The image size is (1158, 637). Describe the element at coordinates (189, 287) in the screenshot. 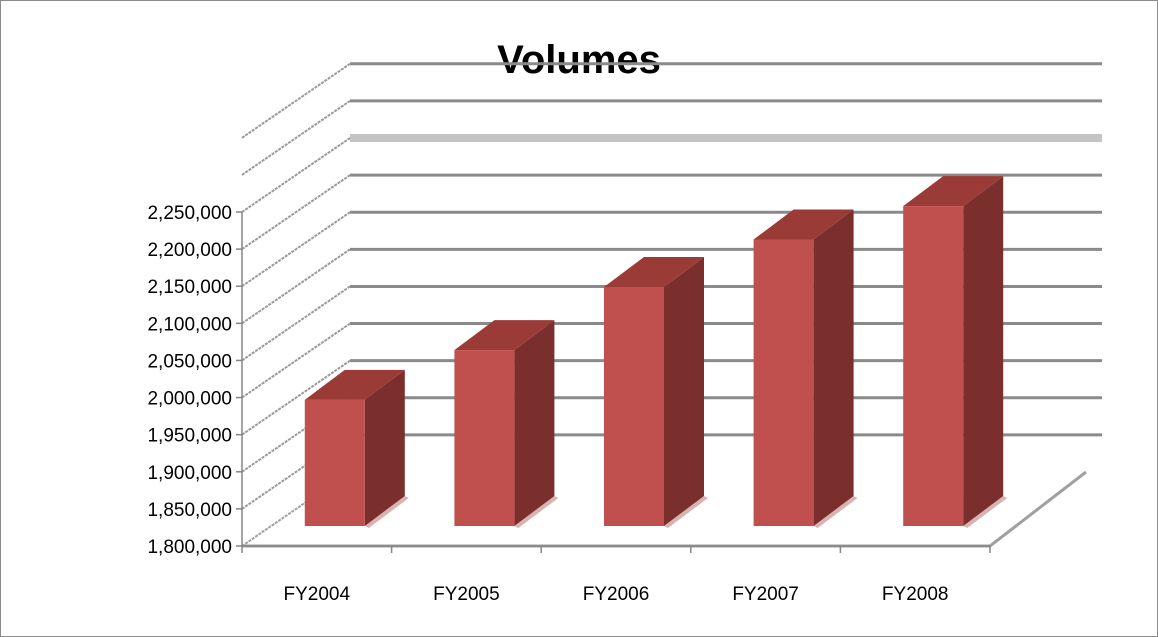

I see `y-tick-label: 2,150,000` at that location.